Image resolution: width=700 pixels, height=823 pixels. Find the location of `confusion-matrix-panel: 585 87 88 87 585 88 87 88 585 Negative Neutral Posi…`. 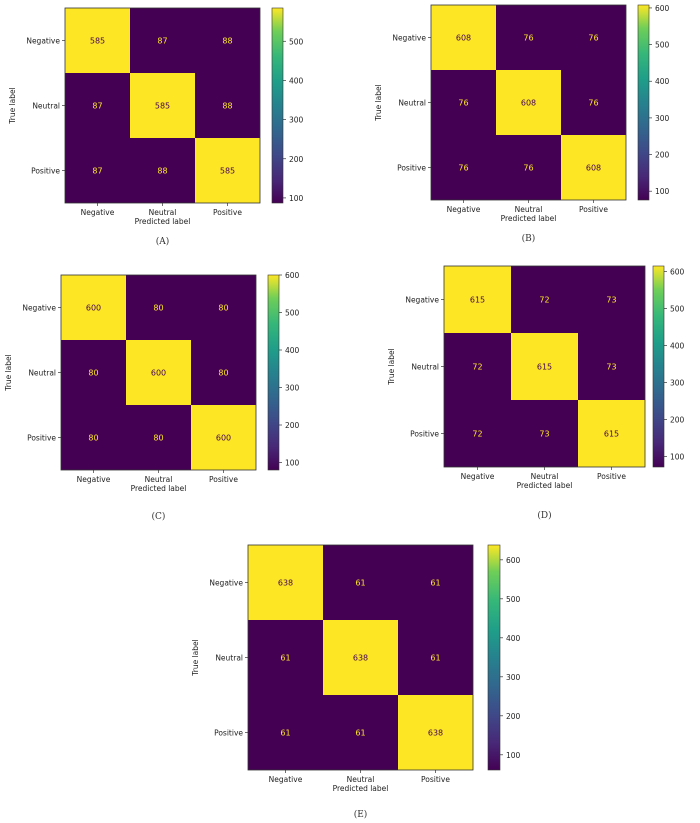

confusion-matrix-panel: 585 87 88 87 585 88 87 88 585 Negative Neutral Posi… is located at coordinates (156, 127).